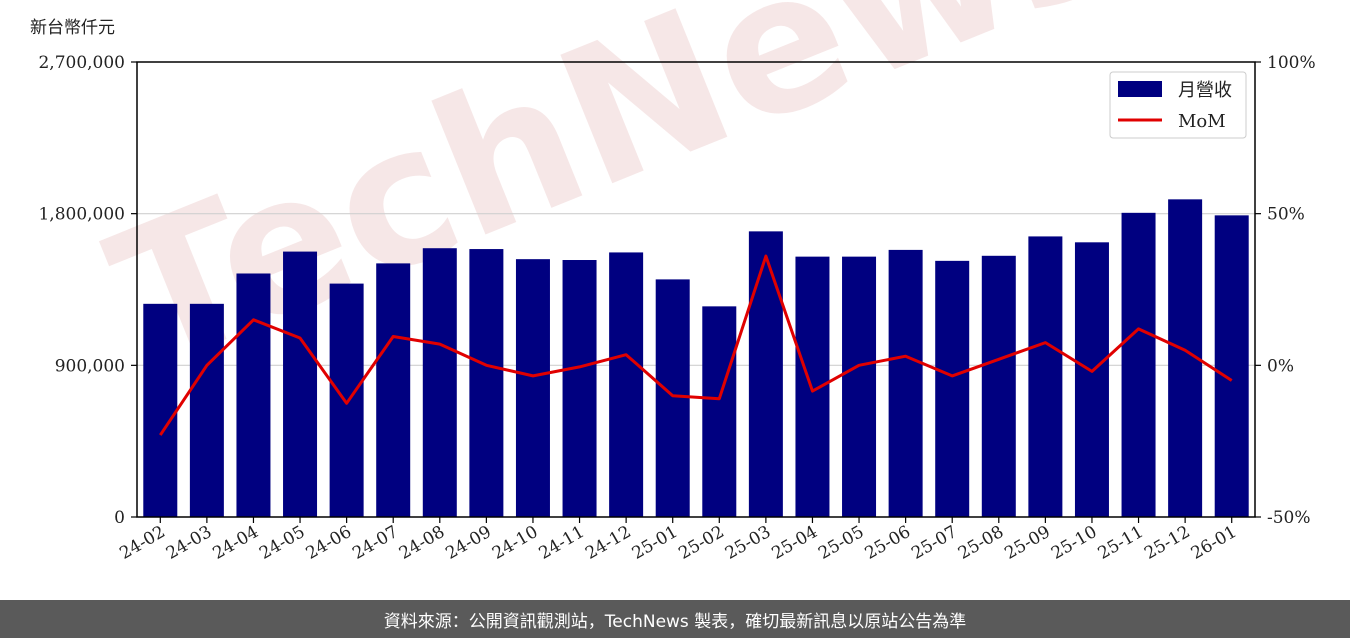  Describe the element at coordinates (1205, 90) in the screenshot. I see `legend-bar-label: 月營收` at that location.